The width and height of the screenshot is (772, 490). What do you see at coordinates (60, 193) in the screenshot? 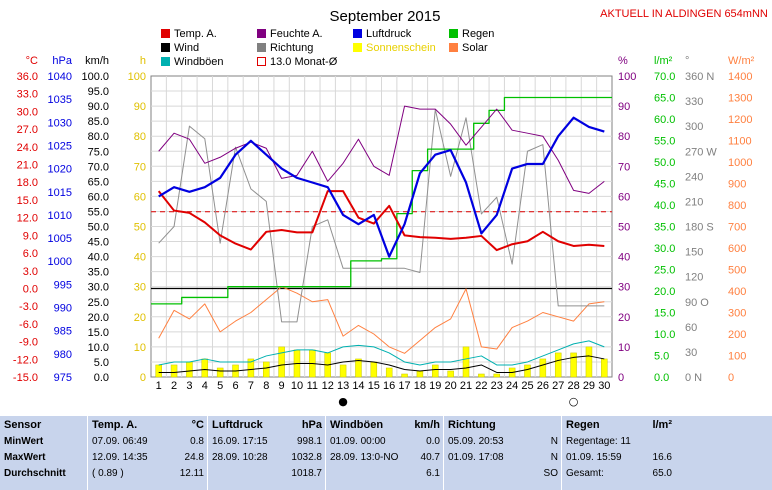
I see `axis-tick-hpa: 1015` at bounding box center [60, 193].